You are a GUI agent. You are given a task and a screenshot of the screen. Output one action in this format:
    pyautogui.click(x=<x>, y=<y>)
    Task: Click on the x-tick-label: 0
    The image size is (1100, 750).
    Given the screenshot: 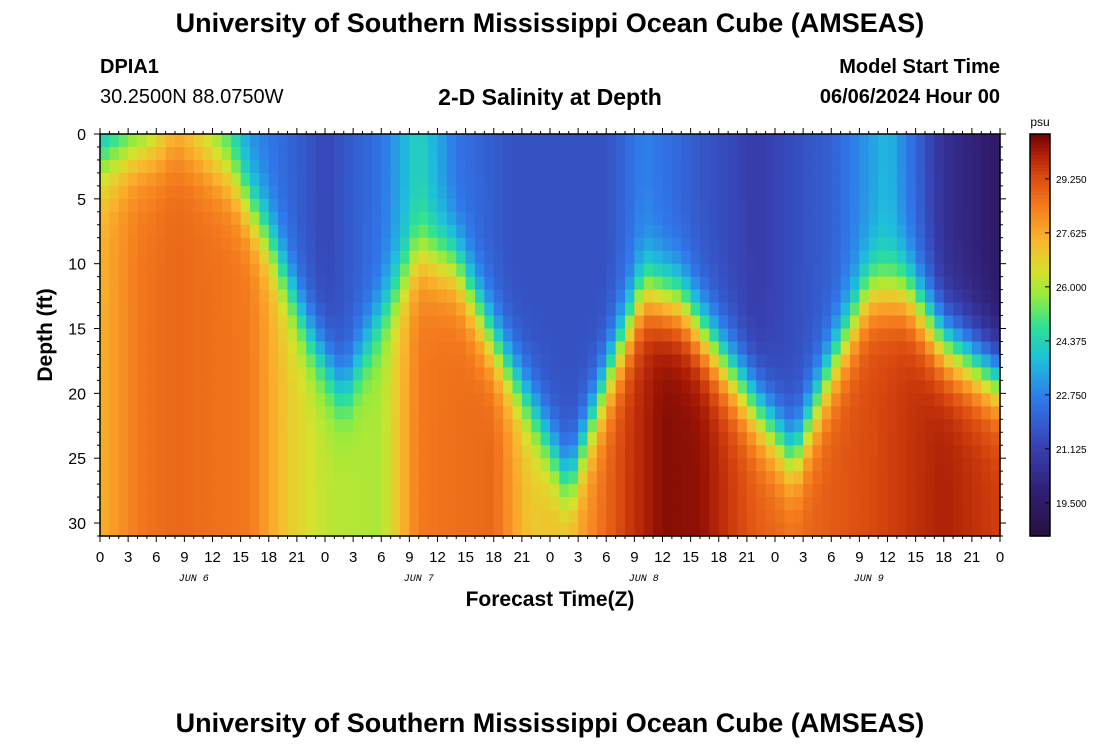 What is the action you would take?
    pyautogui.click(x=775, y=557)
    